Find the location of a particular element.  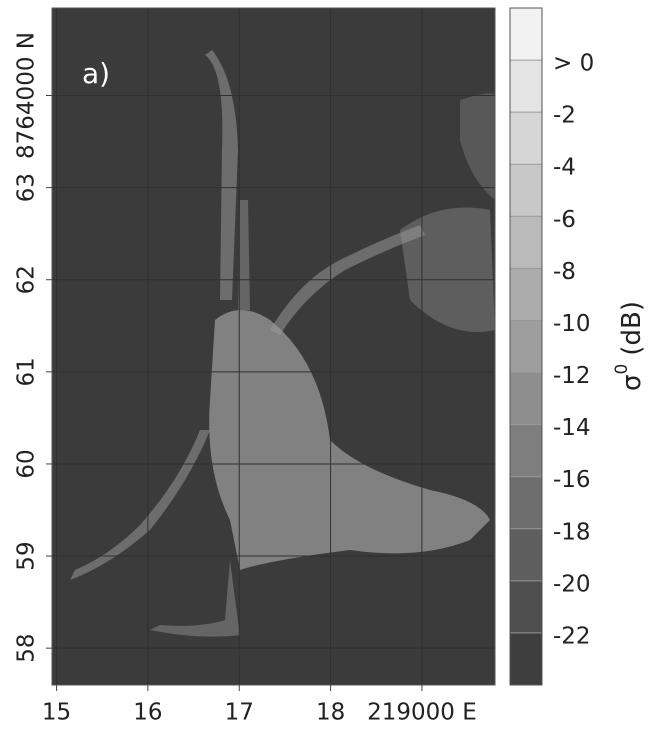

y-tick-label: 59 is located at coordinates (27, 555).